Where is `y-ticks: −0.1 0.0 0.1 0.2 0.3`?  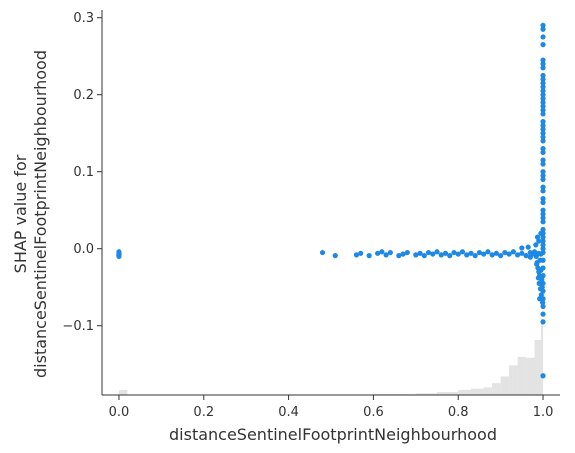 y-ticks: −0.1 0.0 0.1 0.2 0.3 is located at coordinates (82, 172).